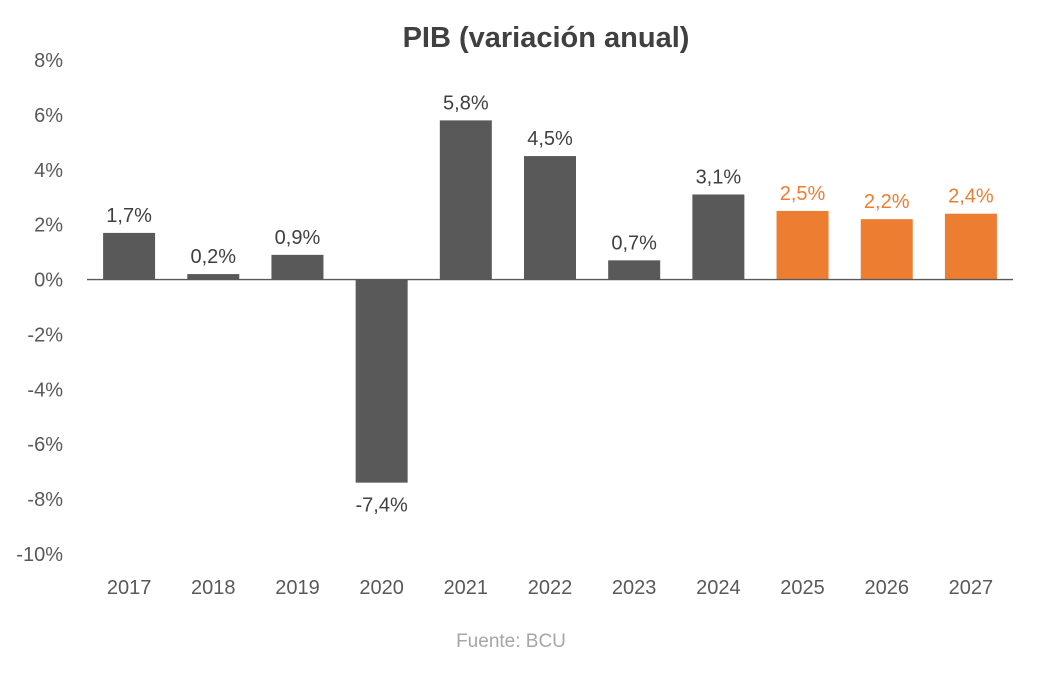 The width and height of the screenshot is (1062, 683). What do you see at coordinates (511, 641) in the screenshot?
I see `source-note: Fuente: BCU` at bounding box center [511, 641].